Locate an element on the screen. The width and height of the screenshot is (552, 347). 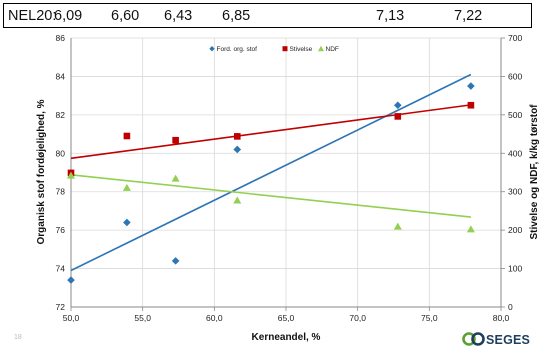
x-tick-label: 55,0 is located at coordinates (142, 318).